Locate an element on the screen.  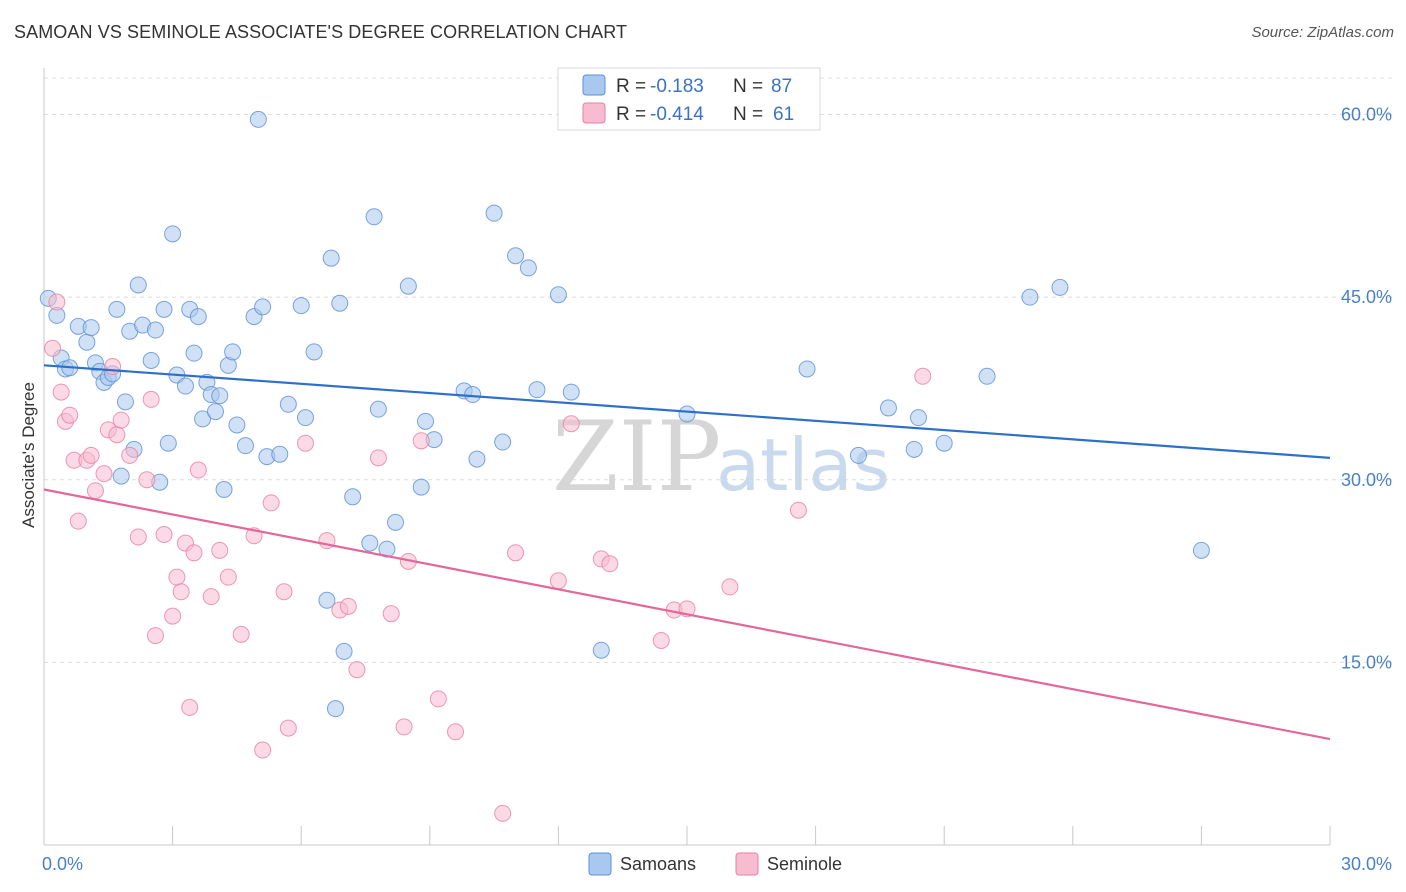
legend-item-samoans: Samoans is located at coordinates (642, 864).